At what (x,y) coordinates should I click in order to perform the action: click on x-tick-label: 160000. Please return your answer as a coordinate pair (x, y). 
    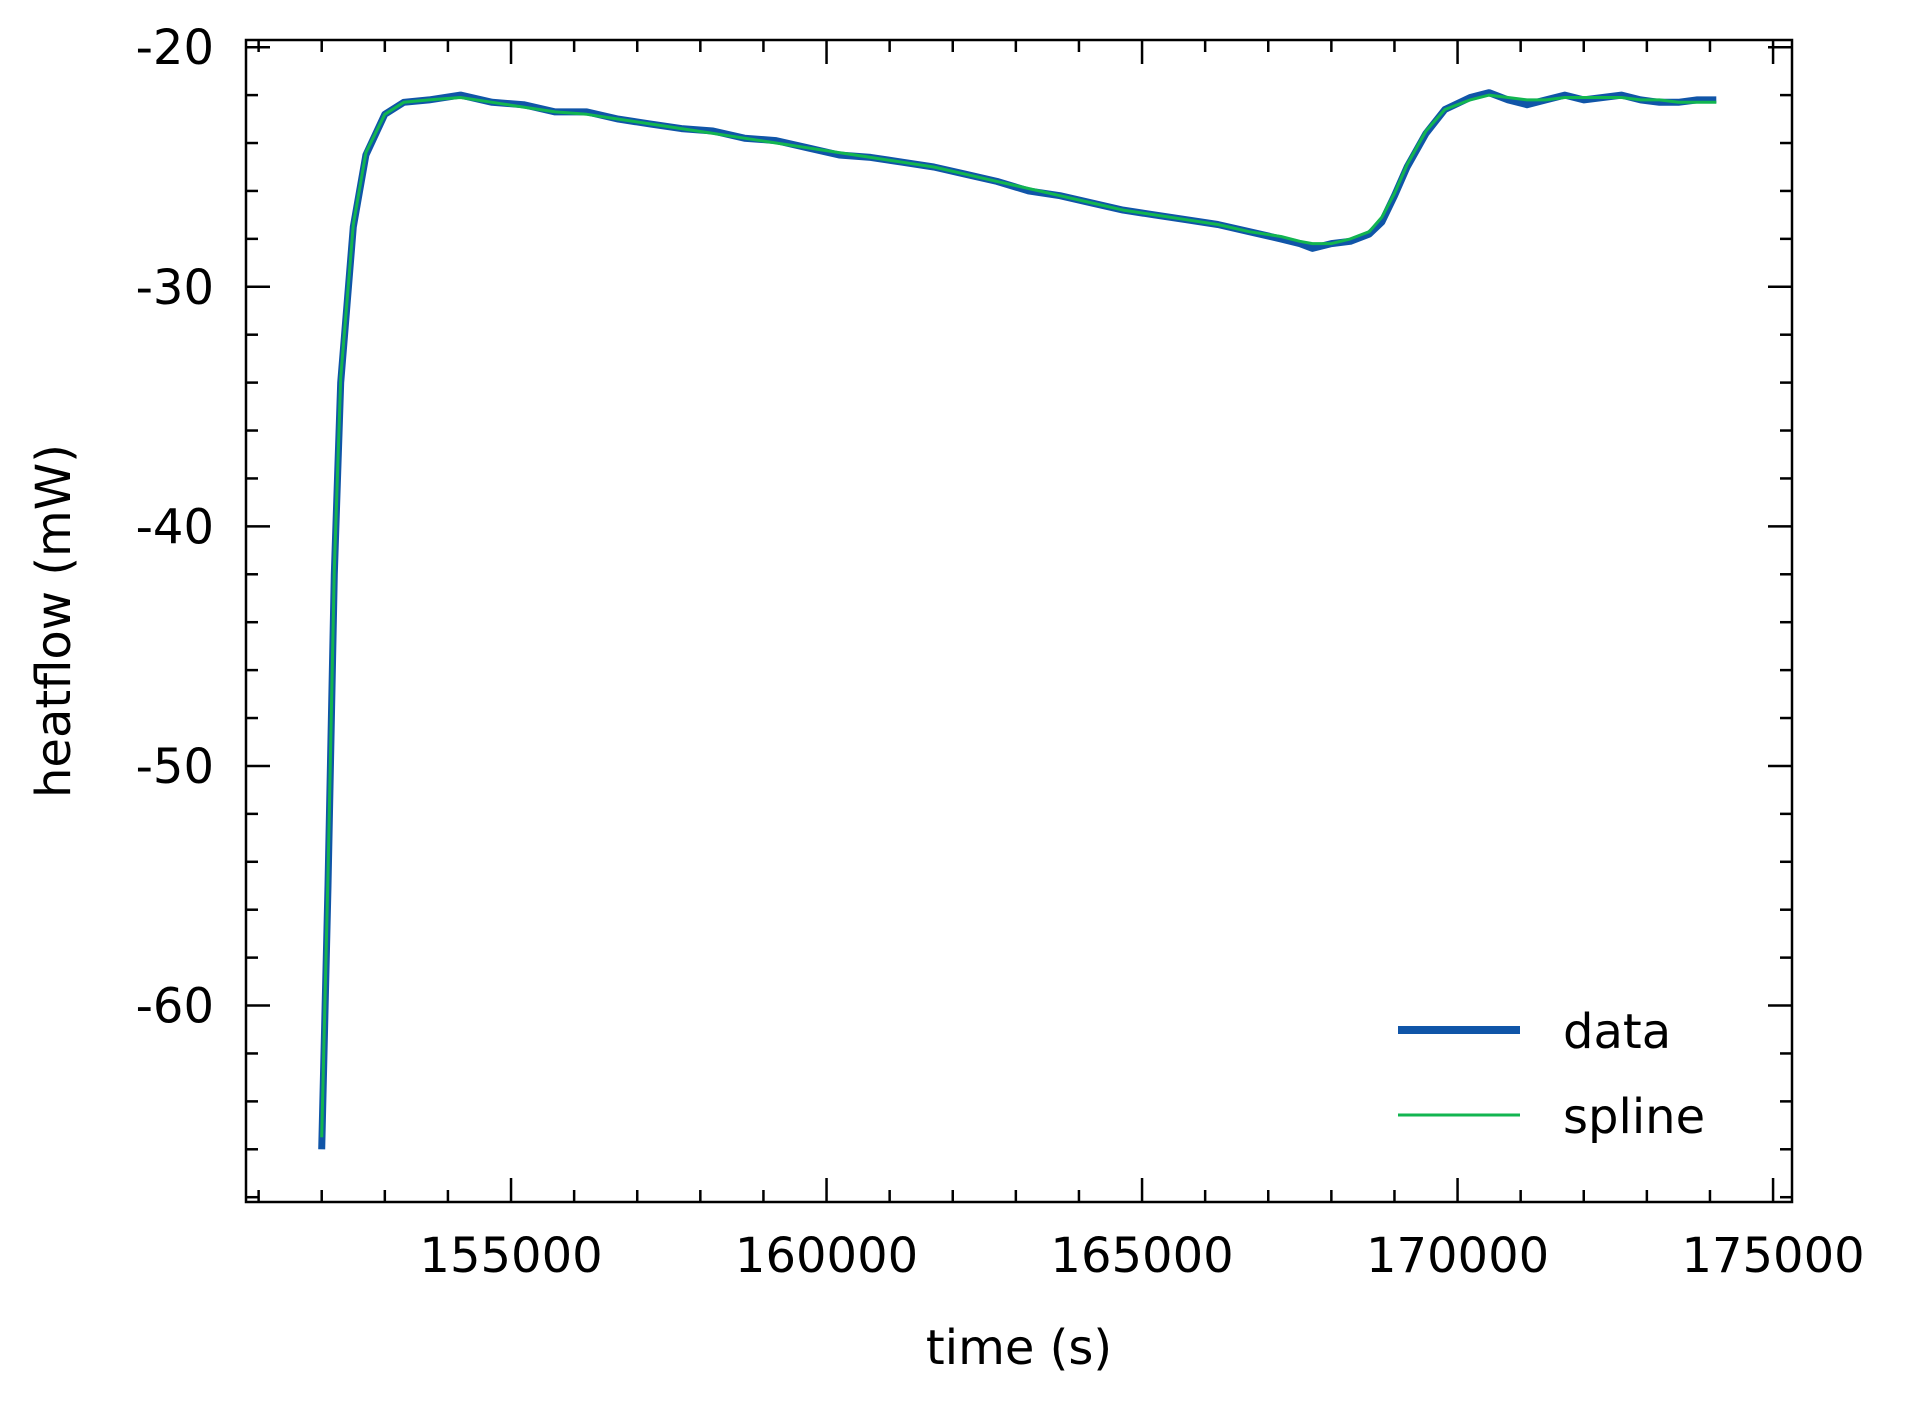
    Looking at the image, I should click on (826, 1256).